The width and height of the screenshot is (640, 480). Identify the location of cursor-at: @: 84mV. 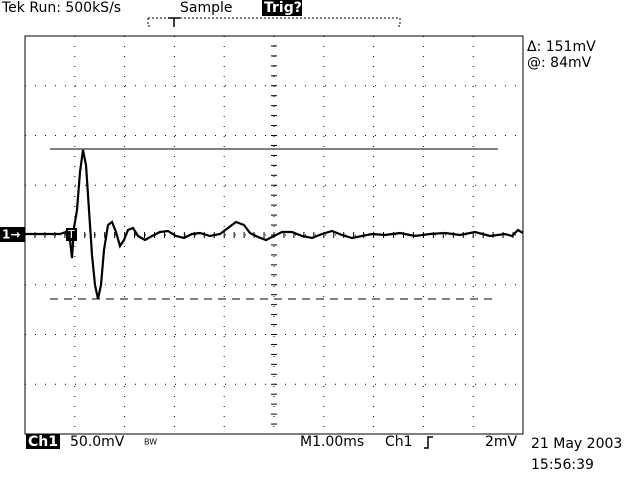
(559, 63).